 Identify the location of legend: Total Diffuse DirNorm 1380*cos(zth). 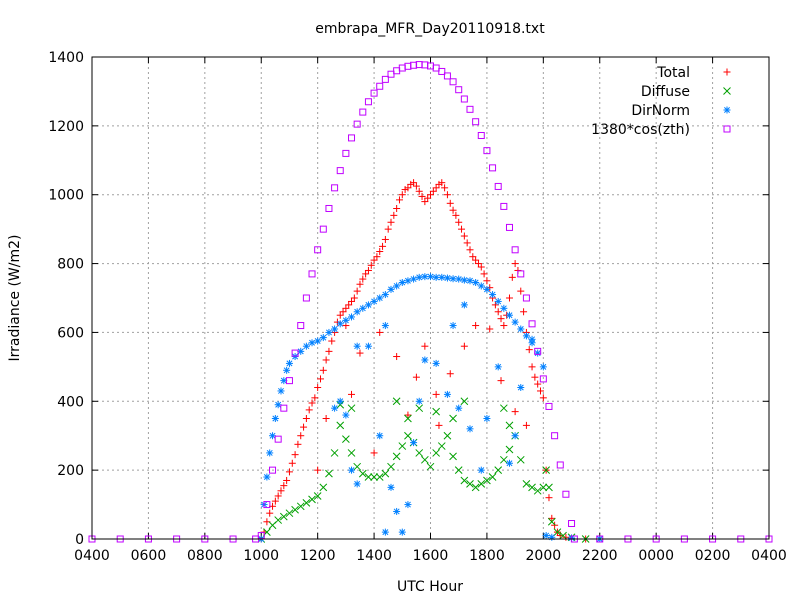
(661, 101).